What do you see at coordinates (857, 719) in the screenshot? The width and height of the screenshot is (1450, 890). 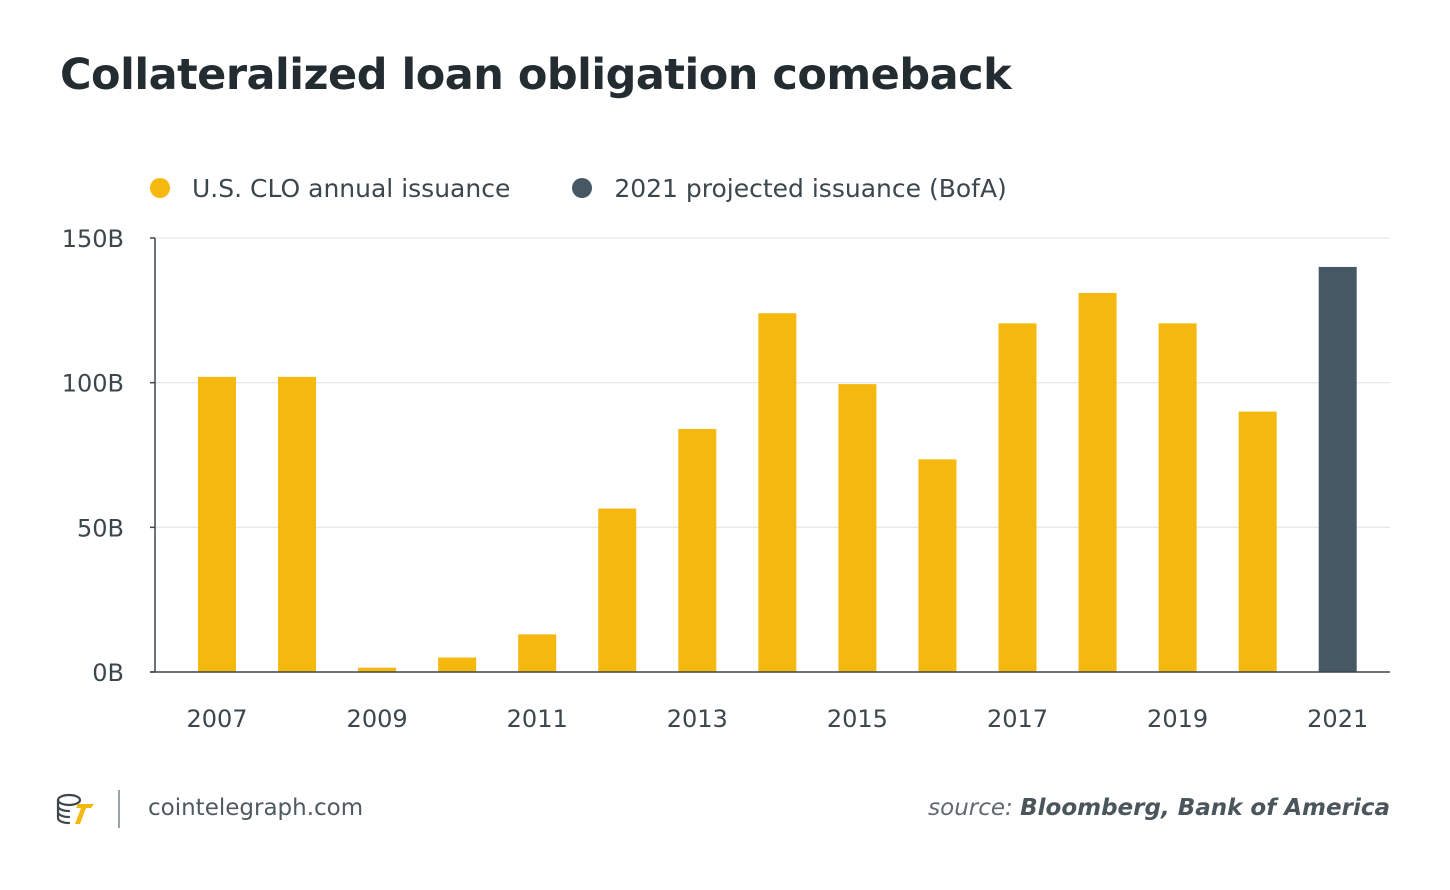 I see `x-tick-label: 2015` at bounding box center [857, 719].